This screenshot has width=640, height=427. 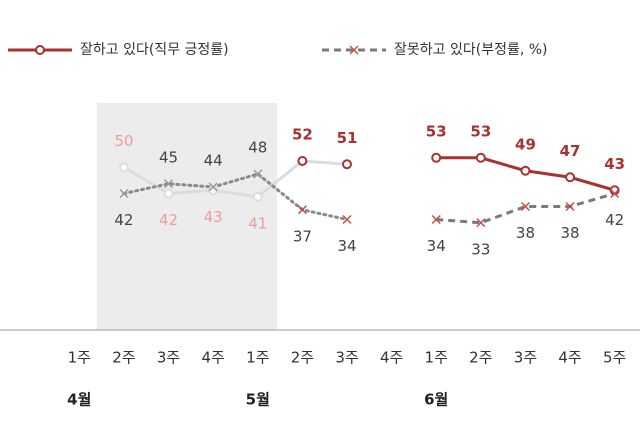 I want to click on month-label: 5월, so click(x=258, y=400).